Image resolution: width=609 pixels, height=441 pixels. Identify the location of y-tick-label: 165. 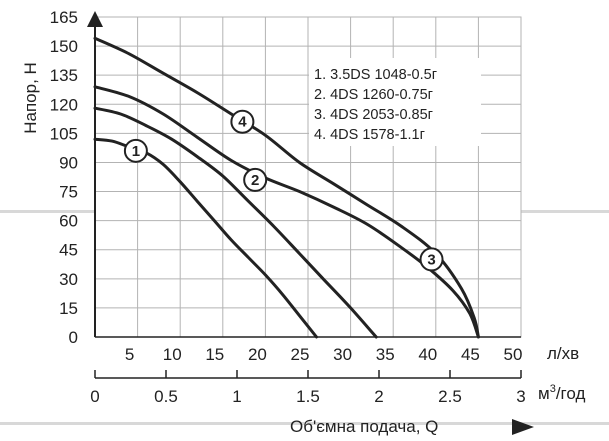
(64, 17).